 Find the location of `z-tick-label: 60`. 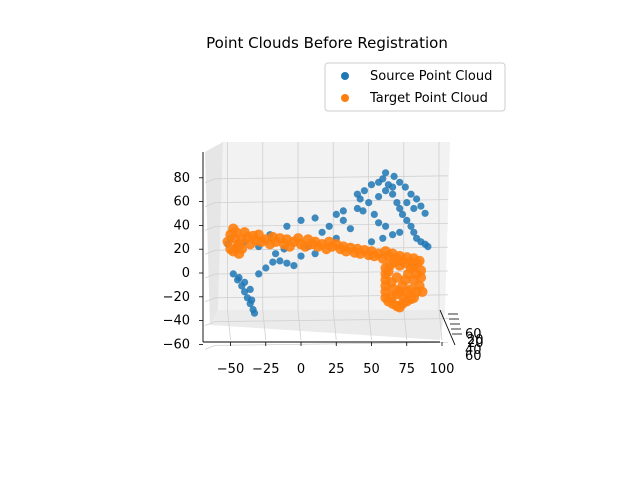

z-tick-label: 60 is located at coordinates (181, 202).